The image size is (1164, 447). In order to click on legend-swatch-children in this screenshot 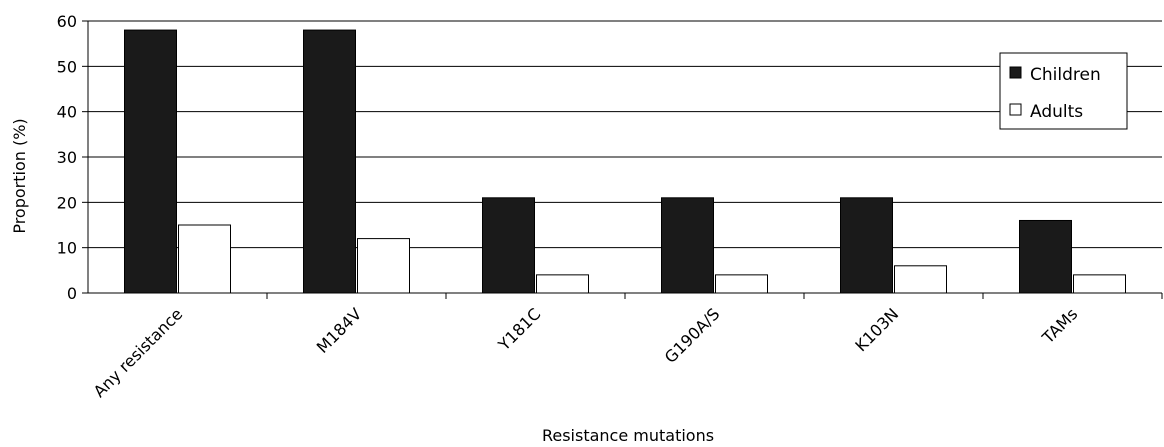, I will do `click(1015, 72)`.